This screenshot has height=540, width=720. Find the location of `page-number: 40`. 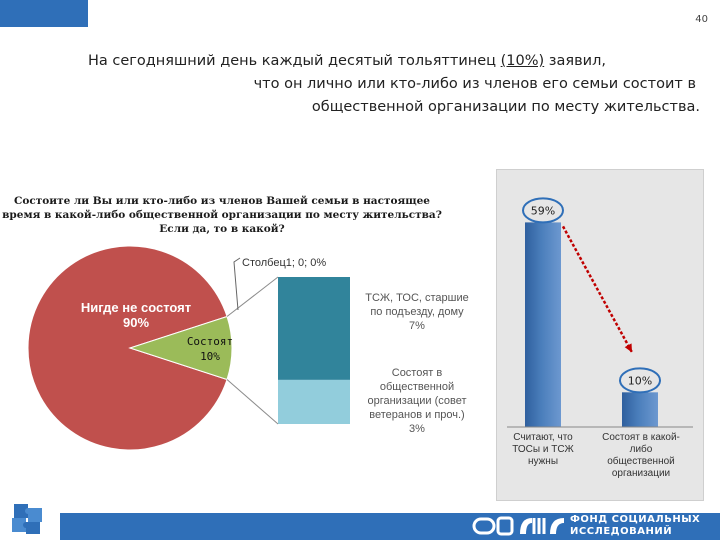

page-number: 40 is located at coordinates (701, 19).